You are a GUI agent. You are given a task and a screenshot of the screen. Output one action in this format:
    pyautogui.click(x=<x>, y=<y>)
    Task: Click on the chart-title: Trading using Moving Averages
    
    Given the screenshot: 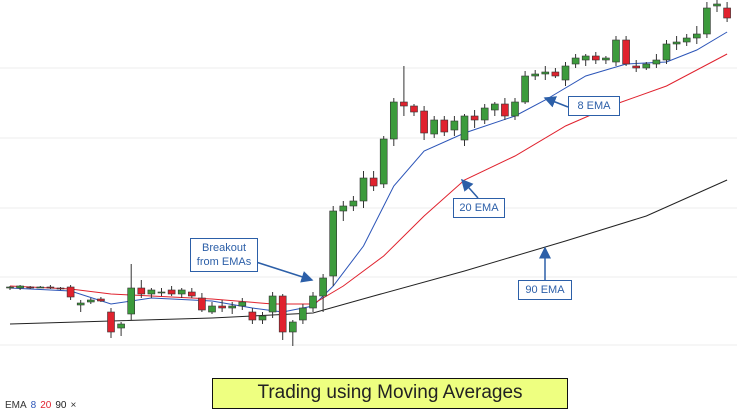 What is the action you would take?
    pyautogui.click(x=390, y=393)
    